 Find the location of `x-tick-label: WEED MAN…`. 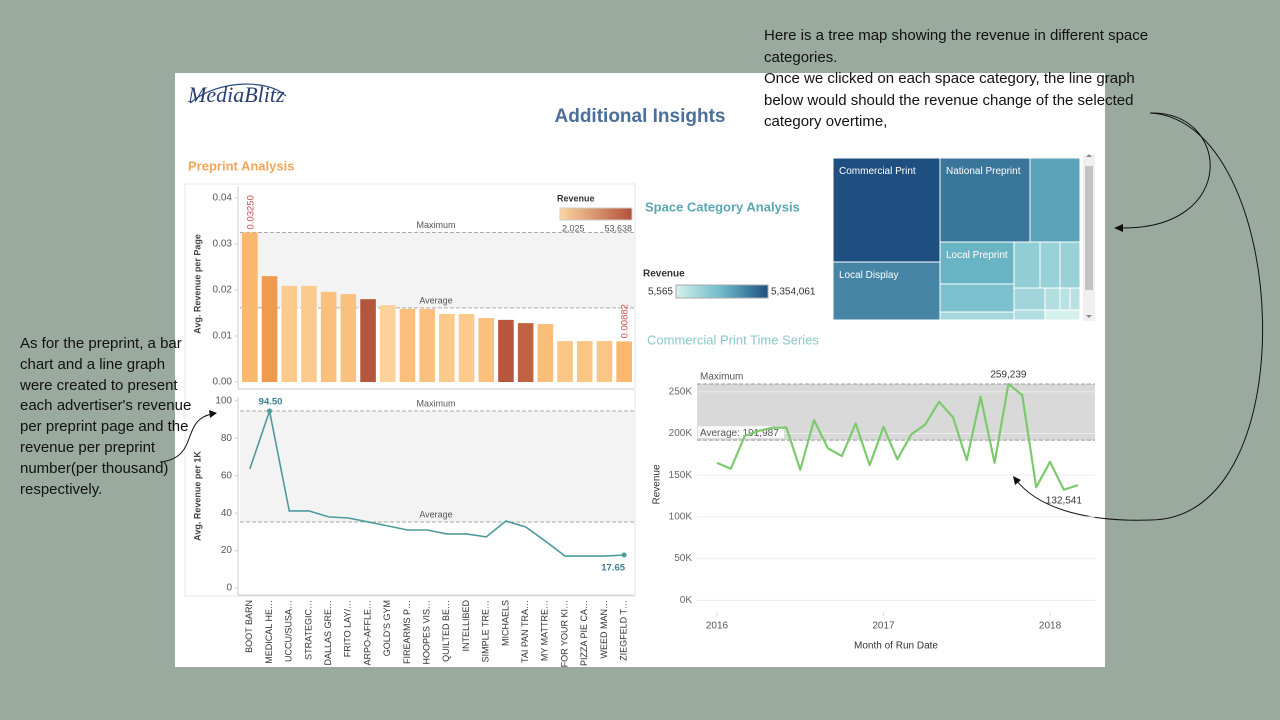

x-tick-label: WEED MAN… is located at coordinates (604, 629).